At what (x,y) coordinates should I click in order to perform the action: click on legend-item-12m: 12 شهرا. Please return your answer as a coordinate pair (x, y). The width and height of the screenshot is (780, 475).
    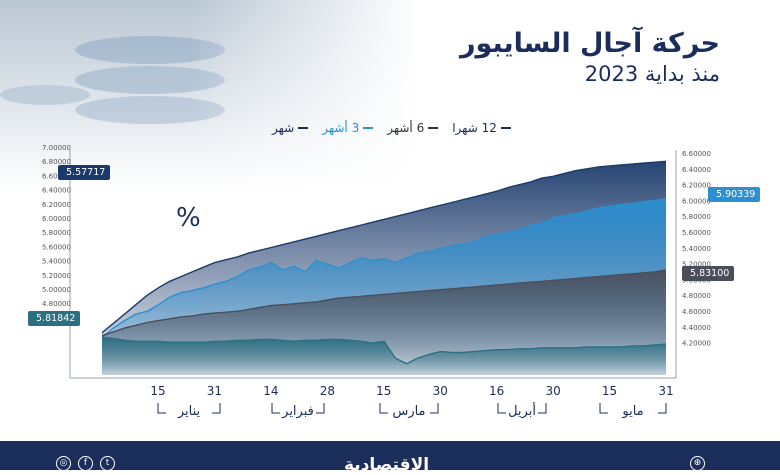
    Looking at the image, I should click on (481, 128).